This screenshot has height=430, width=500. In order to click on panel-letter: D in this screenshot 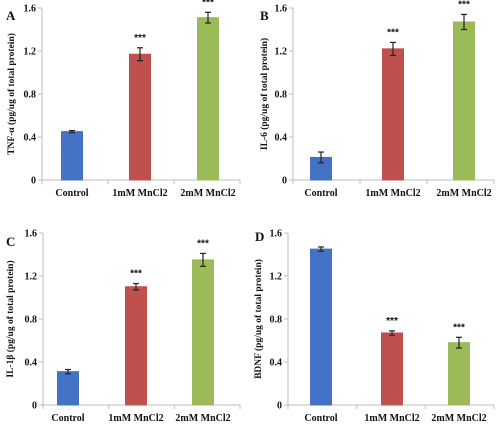, I will do `click(259, 236)`.